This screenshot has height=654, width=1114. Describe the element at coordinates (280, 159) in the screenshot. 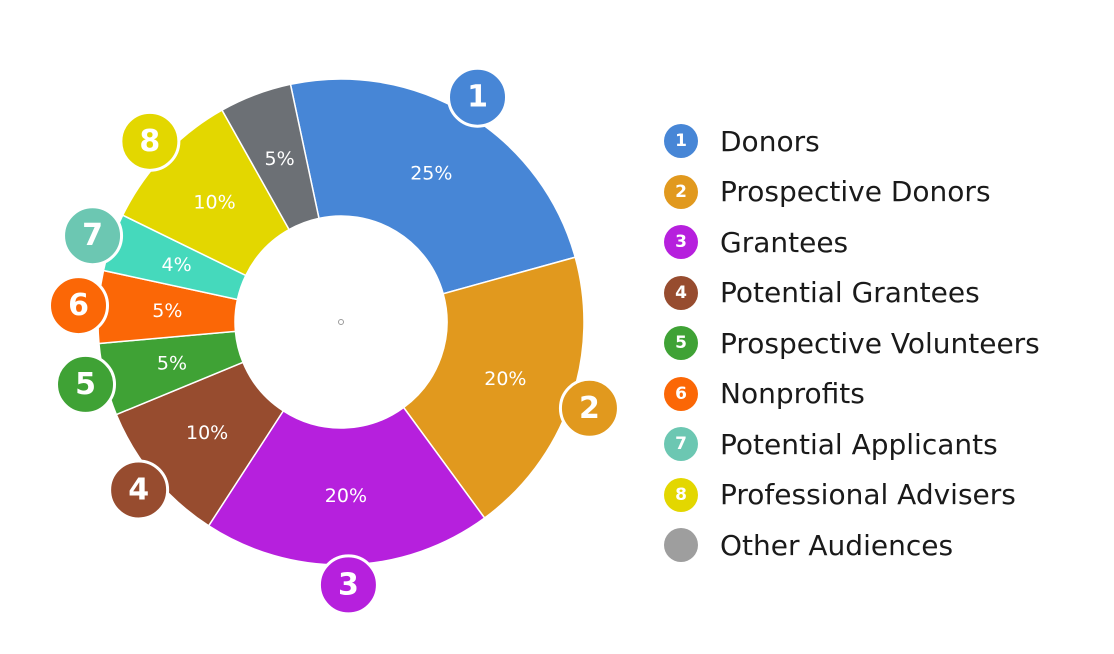

I see `slice-value-label-9: 5%` at that location.